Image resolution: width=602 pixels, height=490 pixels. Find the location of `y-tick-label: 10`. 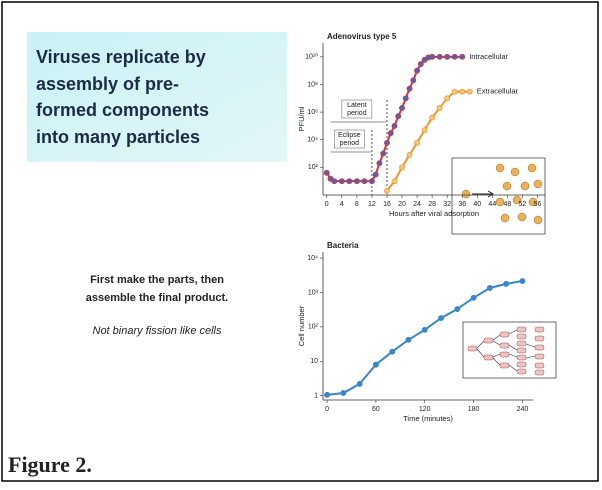

y-tick-label: 10 is located at coordinates (314, 361).